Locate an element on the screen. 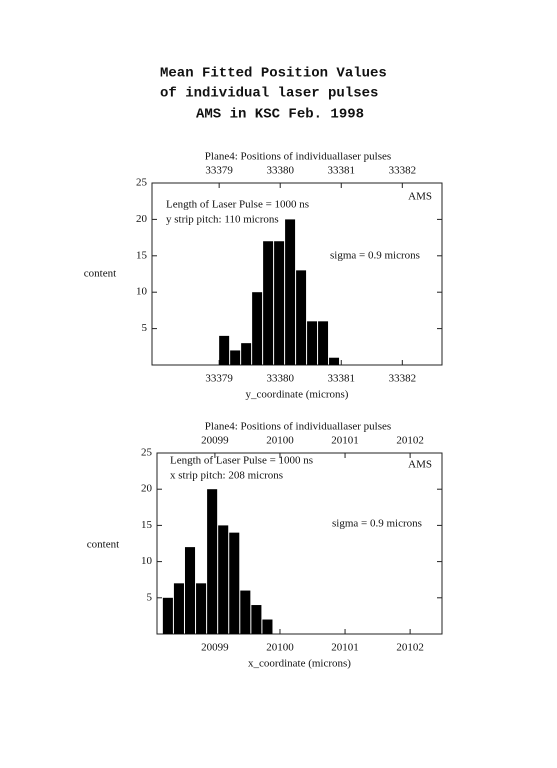  x-tick-label: 20099 is located at coordinates (215, 648).